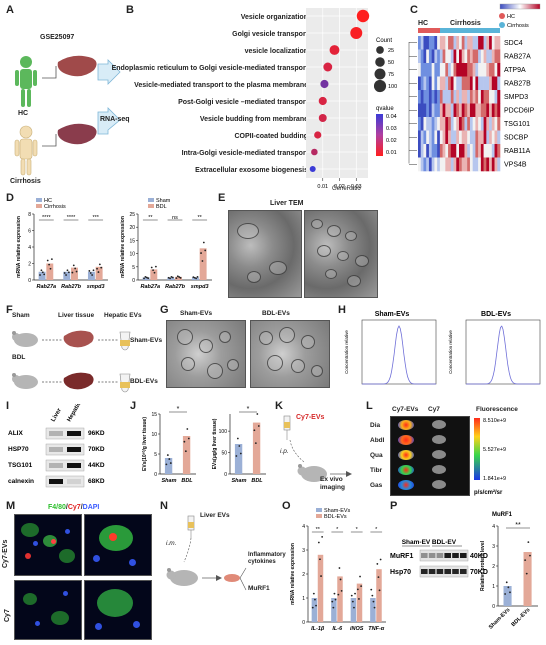 The width and height of the screenshot is (546, 645). What do you see at coordinates (155, 455) in the screenshot?
I see `panel-j-left-ytick: 5` at bounding box center [155, 455].